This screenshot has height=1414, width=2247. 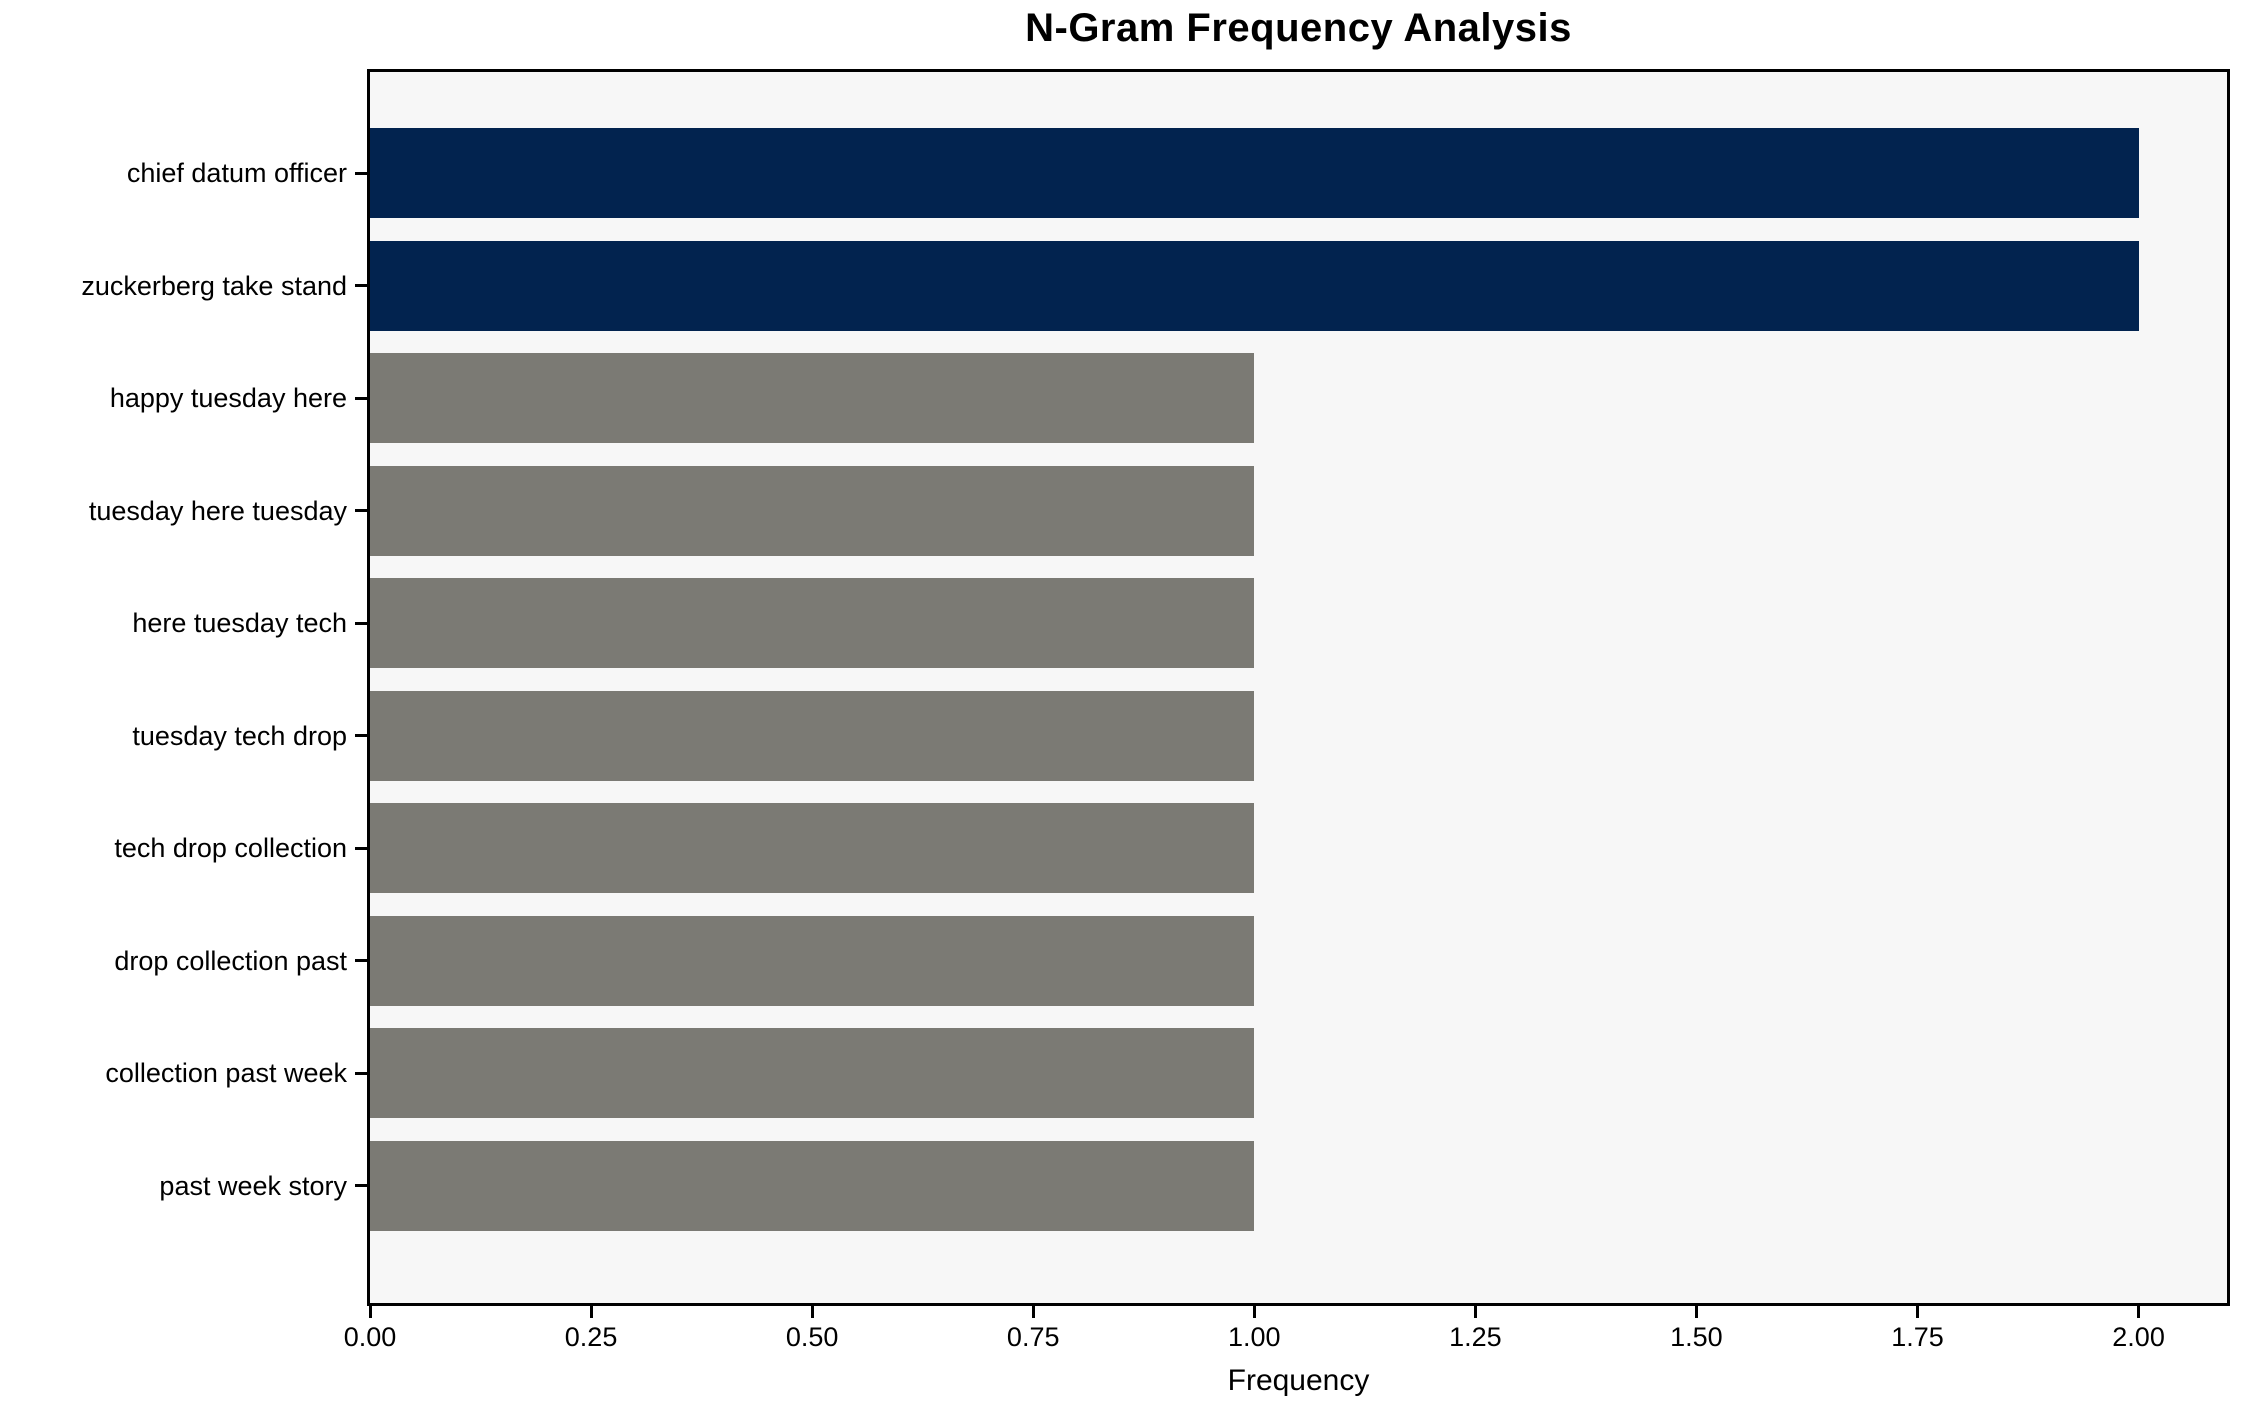 What do you see at coordinates (1475, 1337) in the screenshot?
I see `x-tick-label: 1.25` at bounding box center [1475, 1337].